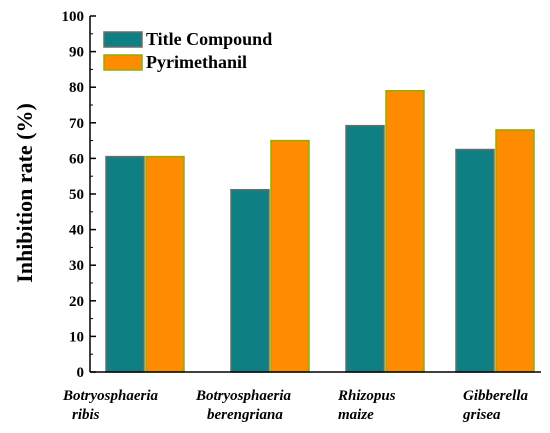 The image size is (550, 433). I want to click on y-tick-label: 20, so click(76, 302).